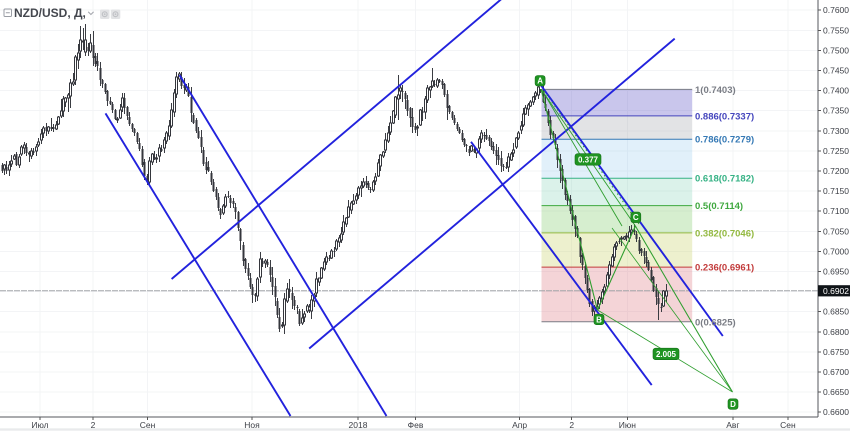 The image size is (850, 436). Describe the element at coordinates (540, 81) in the screenshot. I see `svg-text: A` at that location.